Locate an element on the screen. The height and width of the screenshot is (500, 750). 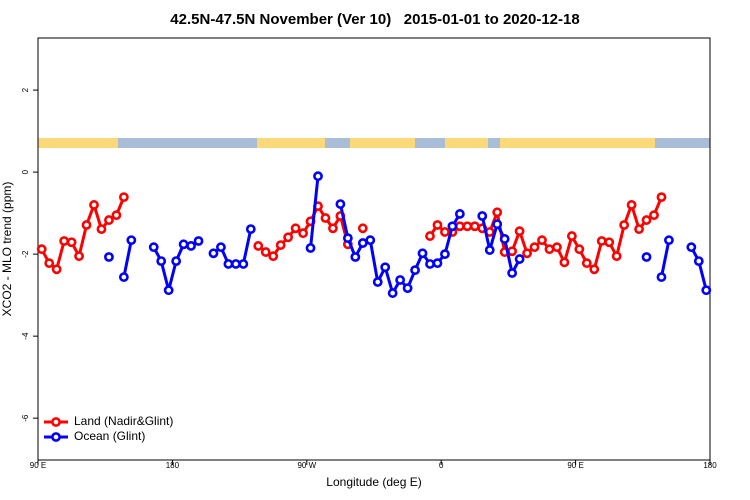
y-axis-label: XCO2 - MLO trend (ppm) is located at coordinates (7, 249).